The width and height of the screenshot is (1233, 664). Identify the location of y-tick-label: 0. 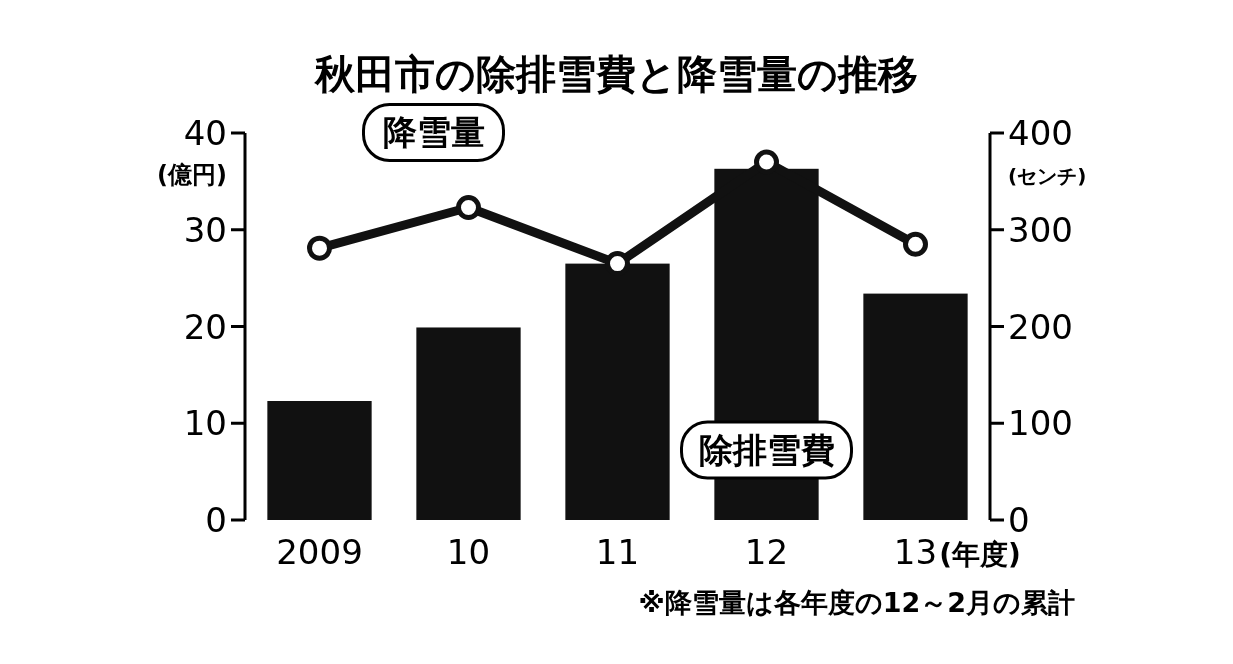
(216, 520).